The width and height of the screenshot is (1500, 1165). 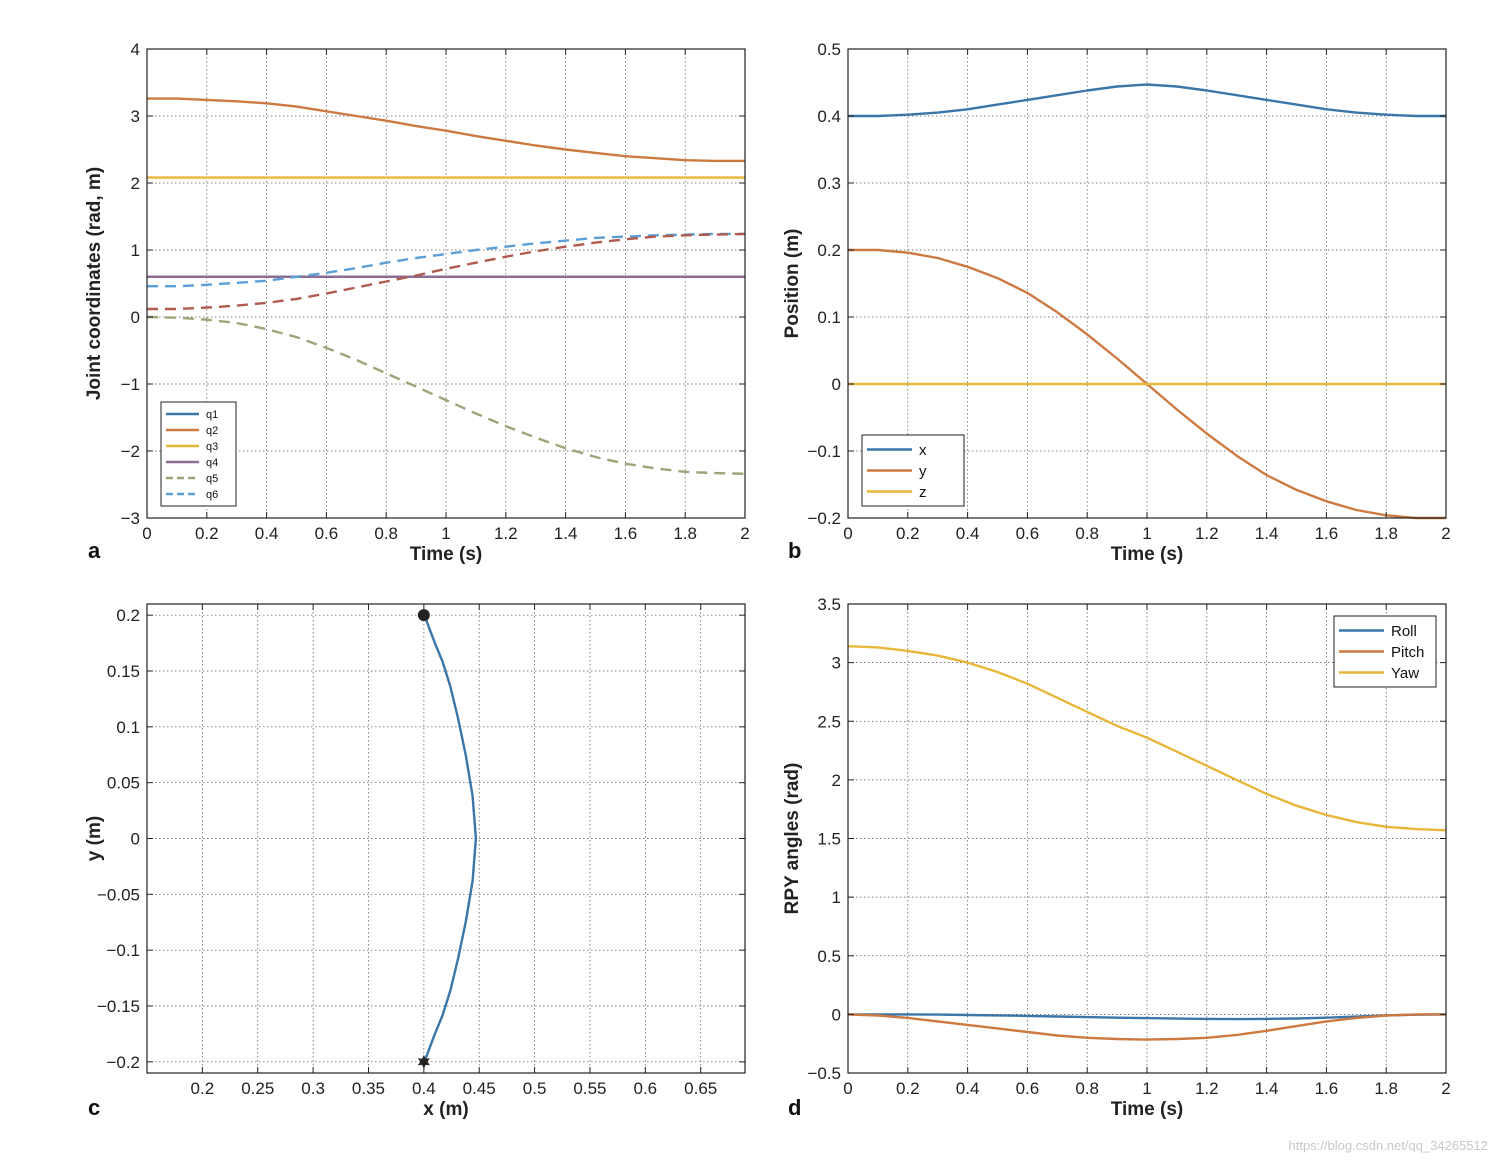 What do you see at coordinates (94, 550) in the screenshot?
I see `panel-letter: a` at bounding box center [94, 550].